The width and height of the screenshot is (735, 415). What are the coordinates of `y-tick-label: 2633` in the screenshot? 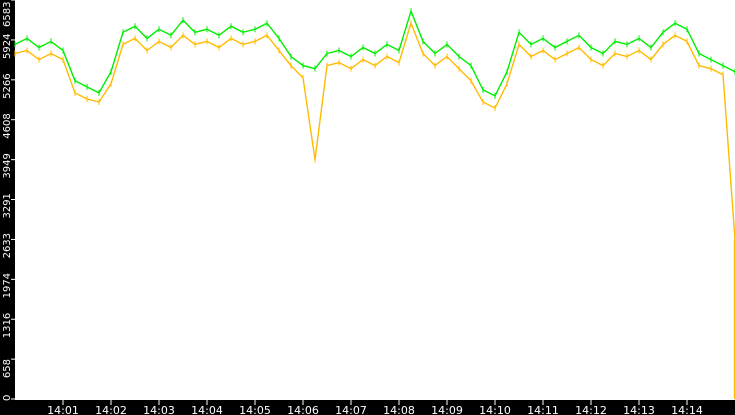 It's located at (7, 245).